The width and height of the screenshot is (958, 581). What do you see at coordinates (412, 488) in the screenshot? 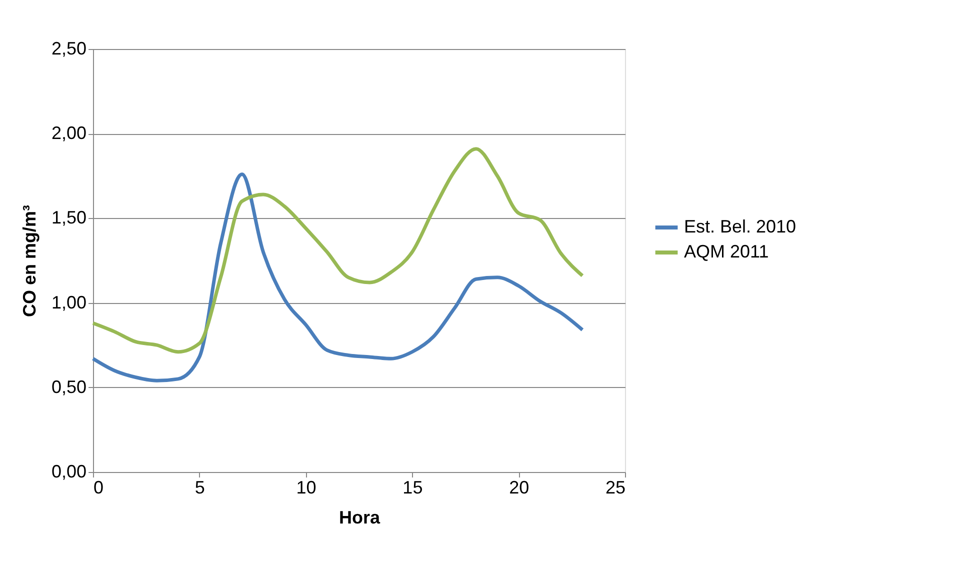
I see `x-tick-label: 15` at bounding box center [412, 488].